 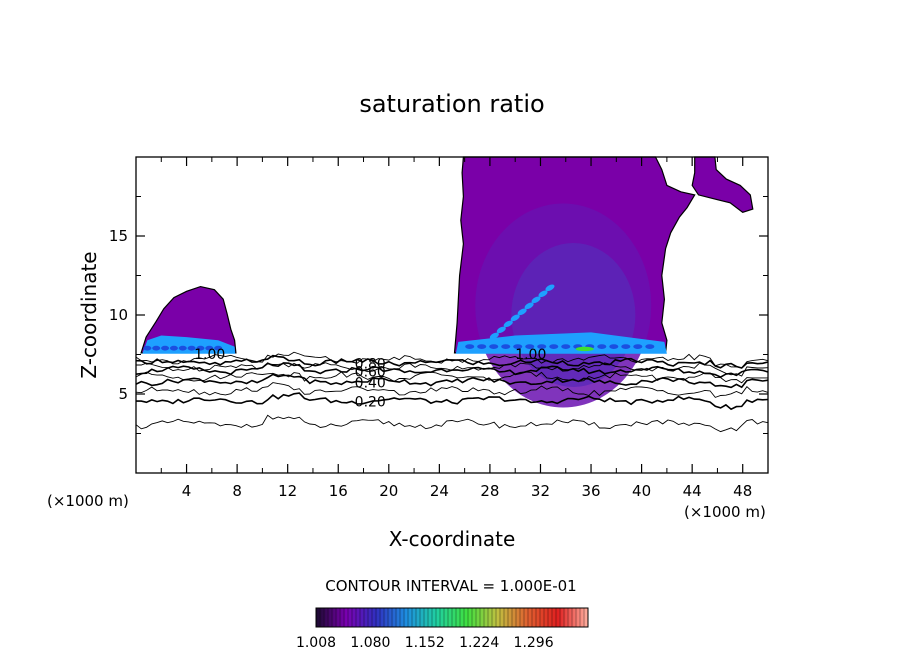 I want to click on contour-label: 0.80, so click(x=370, y=364).